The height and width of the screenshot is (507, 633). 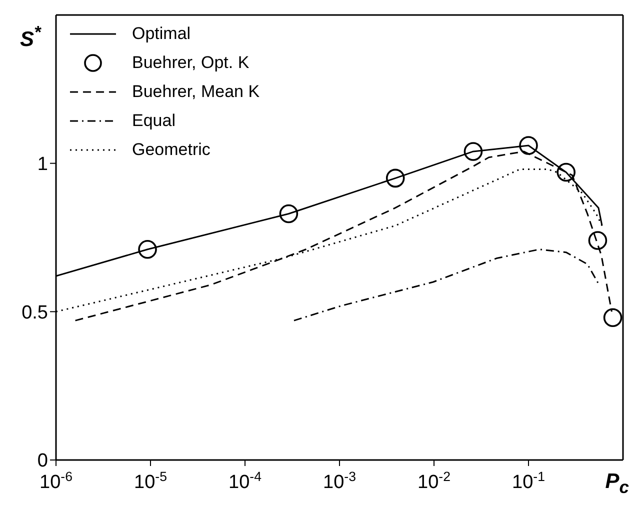 I want to click on y-tick-label: 0.5, so click(x=35, y=313).